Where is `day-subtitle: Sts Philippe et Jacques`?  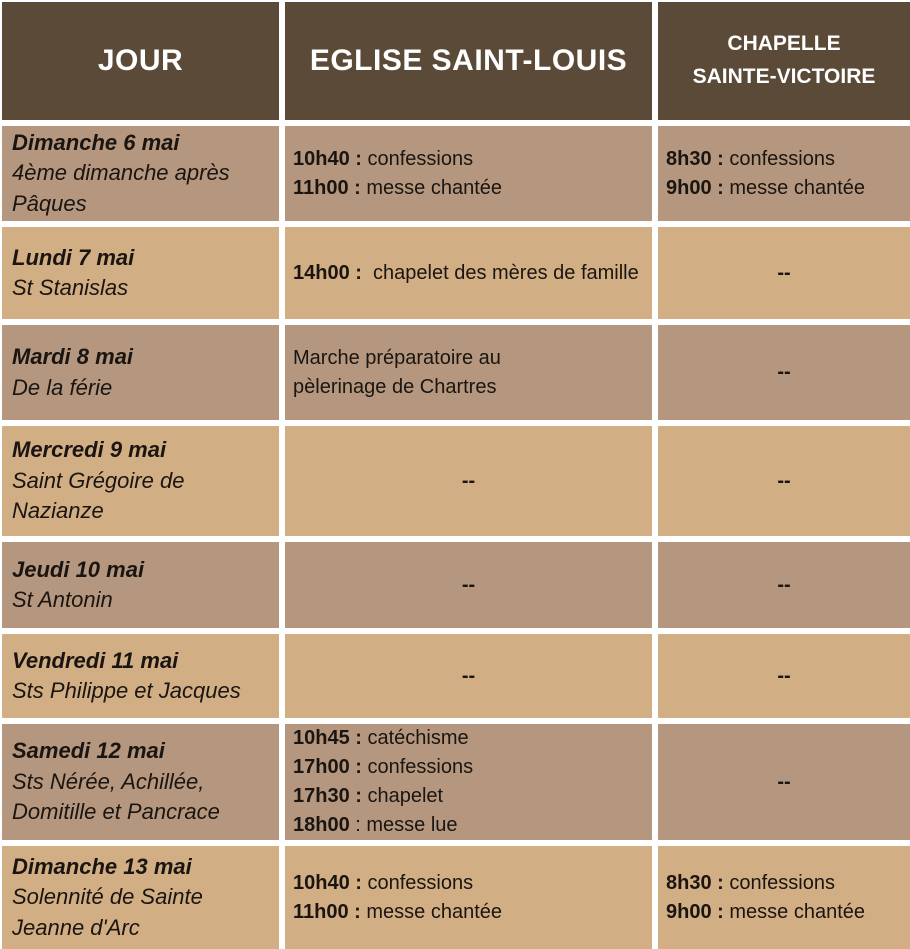
day-subtitle: Sts Philippe et Jacques is located at coordinates (126, 690).